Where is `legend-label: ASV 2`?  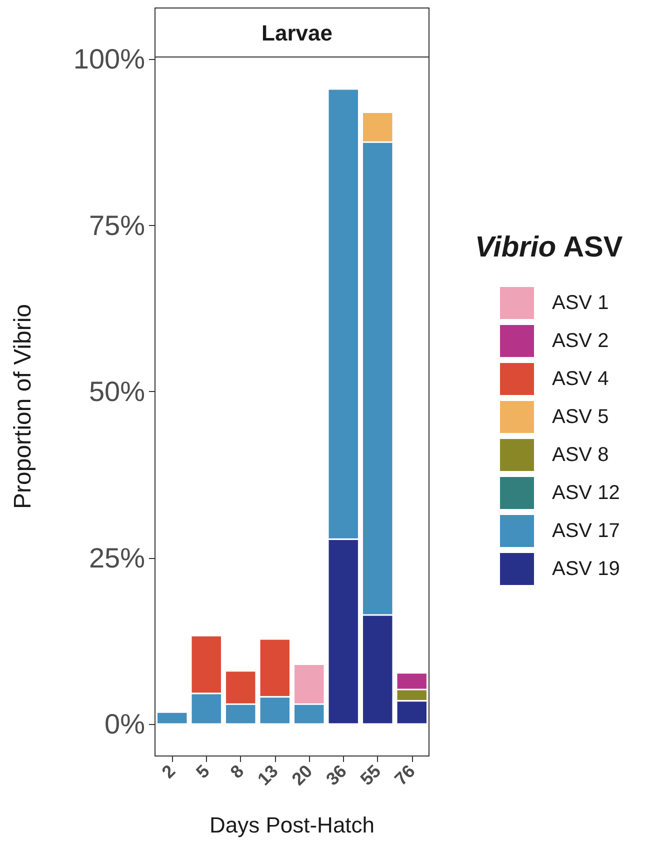 legend-label: ASV 2 is located at coordinates (580, 341).